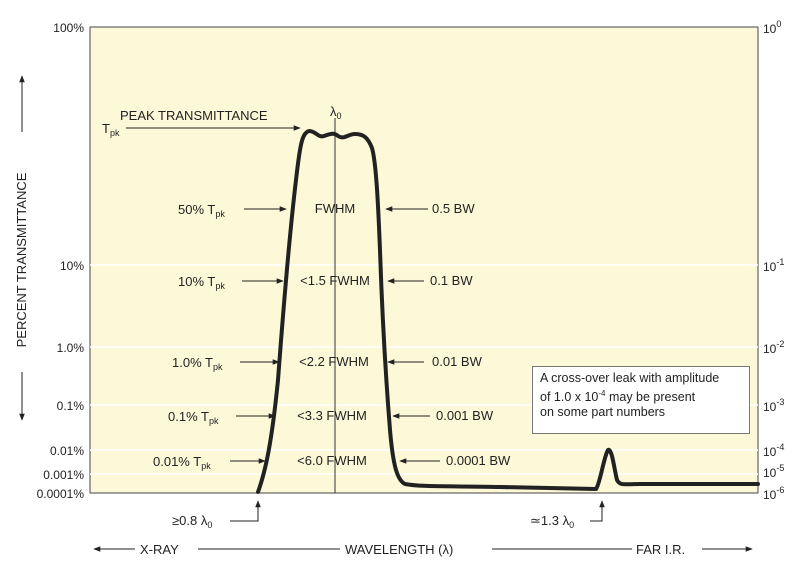 The height and width of the screenshot is (578, 800). What do you see at coordinates (193, 417) in the screenshot?
I see `level-0.1-left: 0.1% Tpk` at bounding box center [193, 417].